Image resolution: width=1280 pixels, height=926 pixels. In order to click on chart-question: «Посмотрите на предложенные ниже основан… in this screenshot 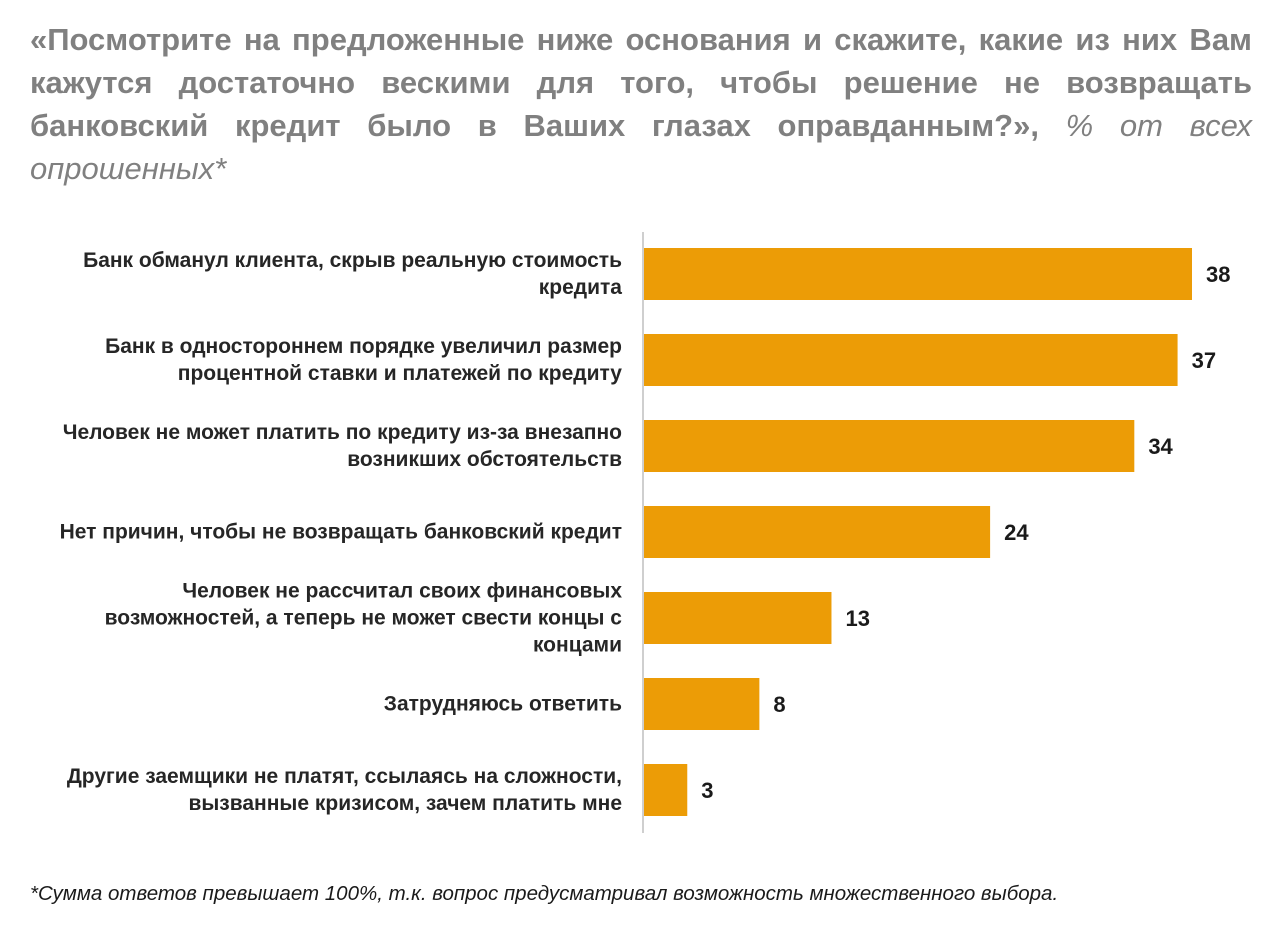, I will do `click(641, 82)`.